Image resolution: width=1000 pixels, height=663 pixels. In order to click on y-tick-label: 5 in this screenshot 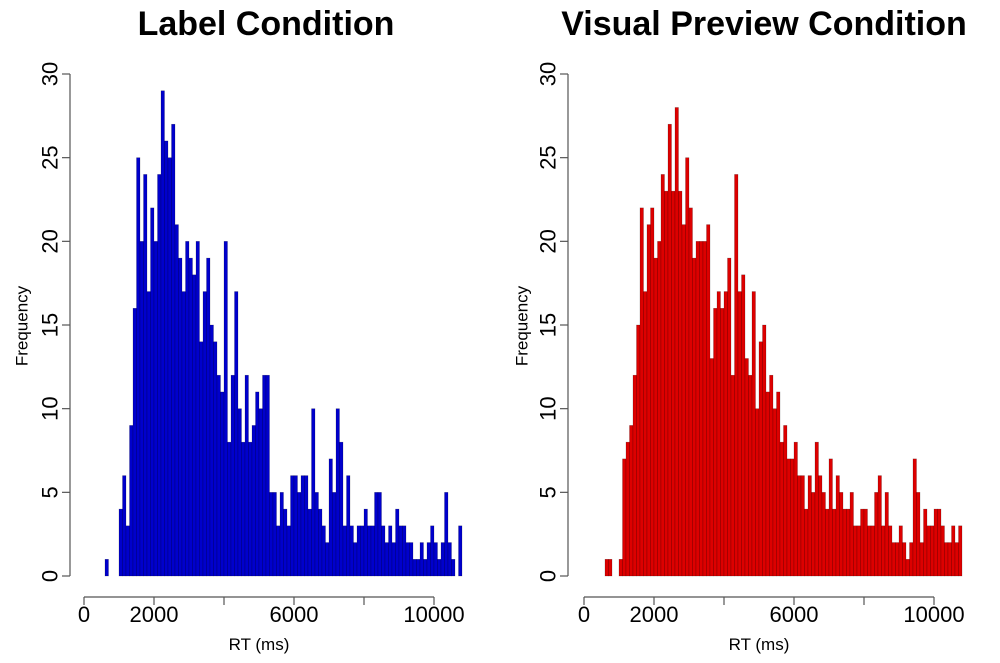, I will do `click(50, 492)`.